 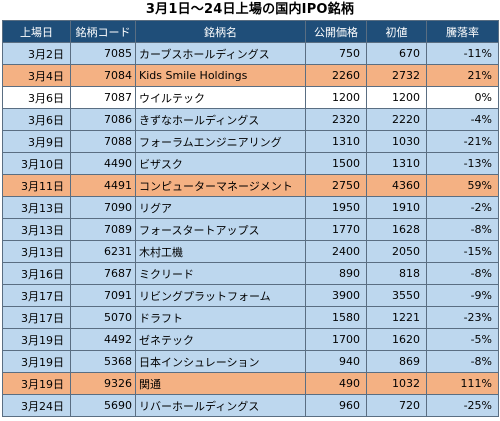 I want to click on cell-initial-price: 2220, so click(x=396, y=119).